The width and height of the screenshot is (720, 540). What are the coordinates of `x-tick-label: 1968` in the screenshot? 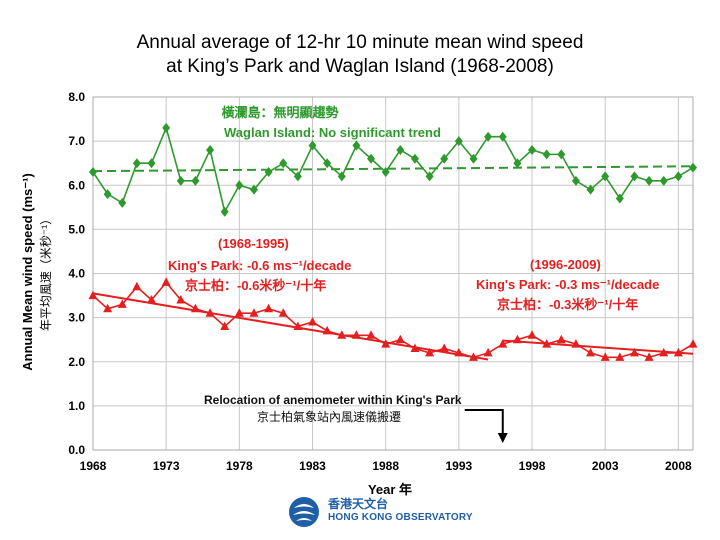 It's located at (93, 466).